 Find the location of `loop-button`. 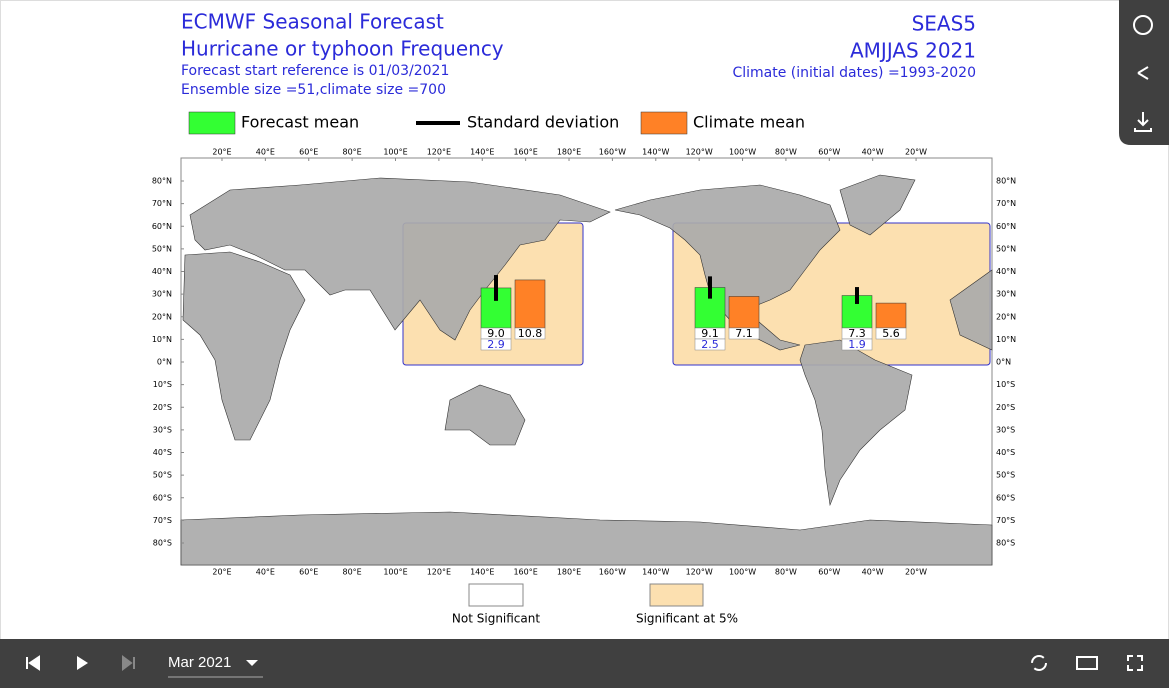

loop-button is located at coordinates (1039, 663).